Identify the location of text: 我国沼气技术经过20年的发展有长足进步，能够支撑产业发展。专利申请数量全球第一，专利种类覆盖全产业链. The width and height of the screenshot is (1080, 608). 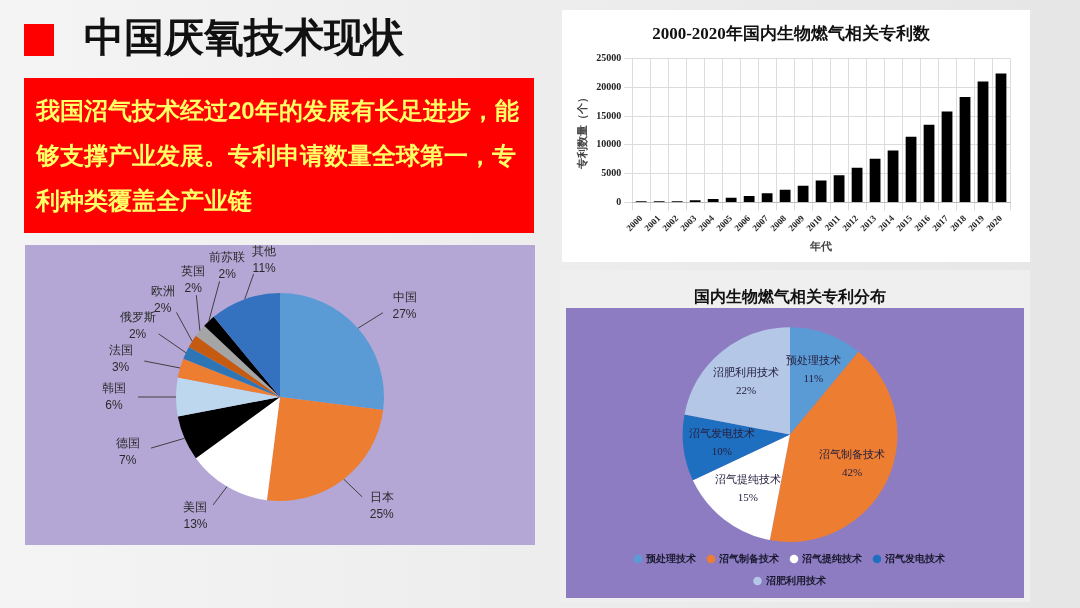
(279, 155).